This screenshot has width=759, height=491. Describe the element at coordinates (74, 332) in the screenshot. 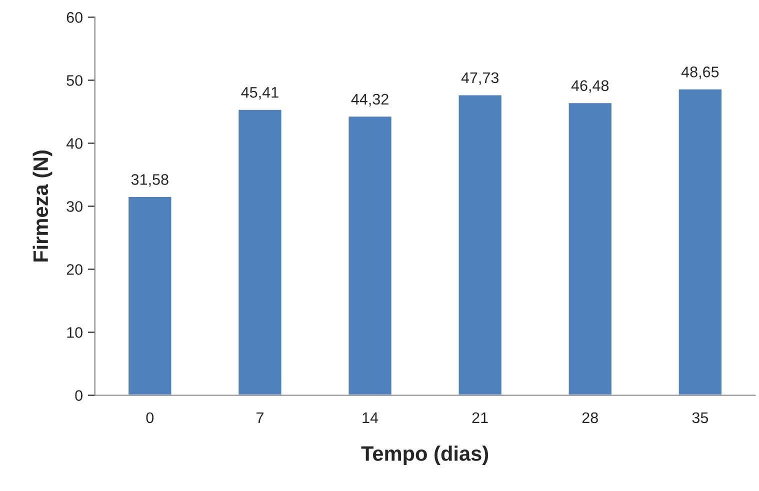

I see `y-tick-label: 10` at that location.